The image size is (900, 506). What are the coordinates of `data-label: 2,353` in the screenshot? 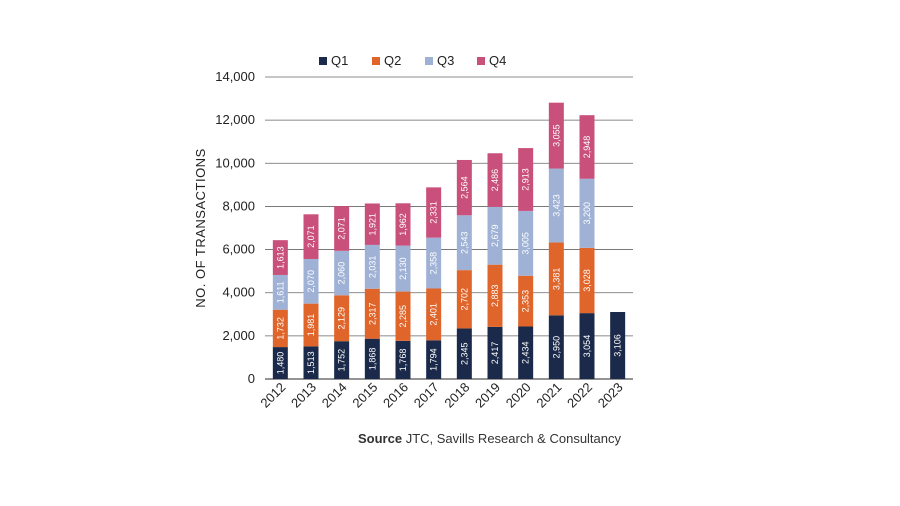 It's located at (526, 301).